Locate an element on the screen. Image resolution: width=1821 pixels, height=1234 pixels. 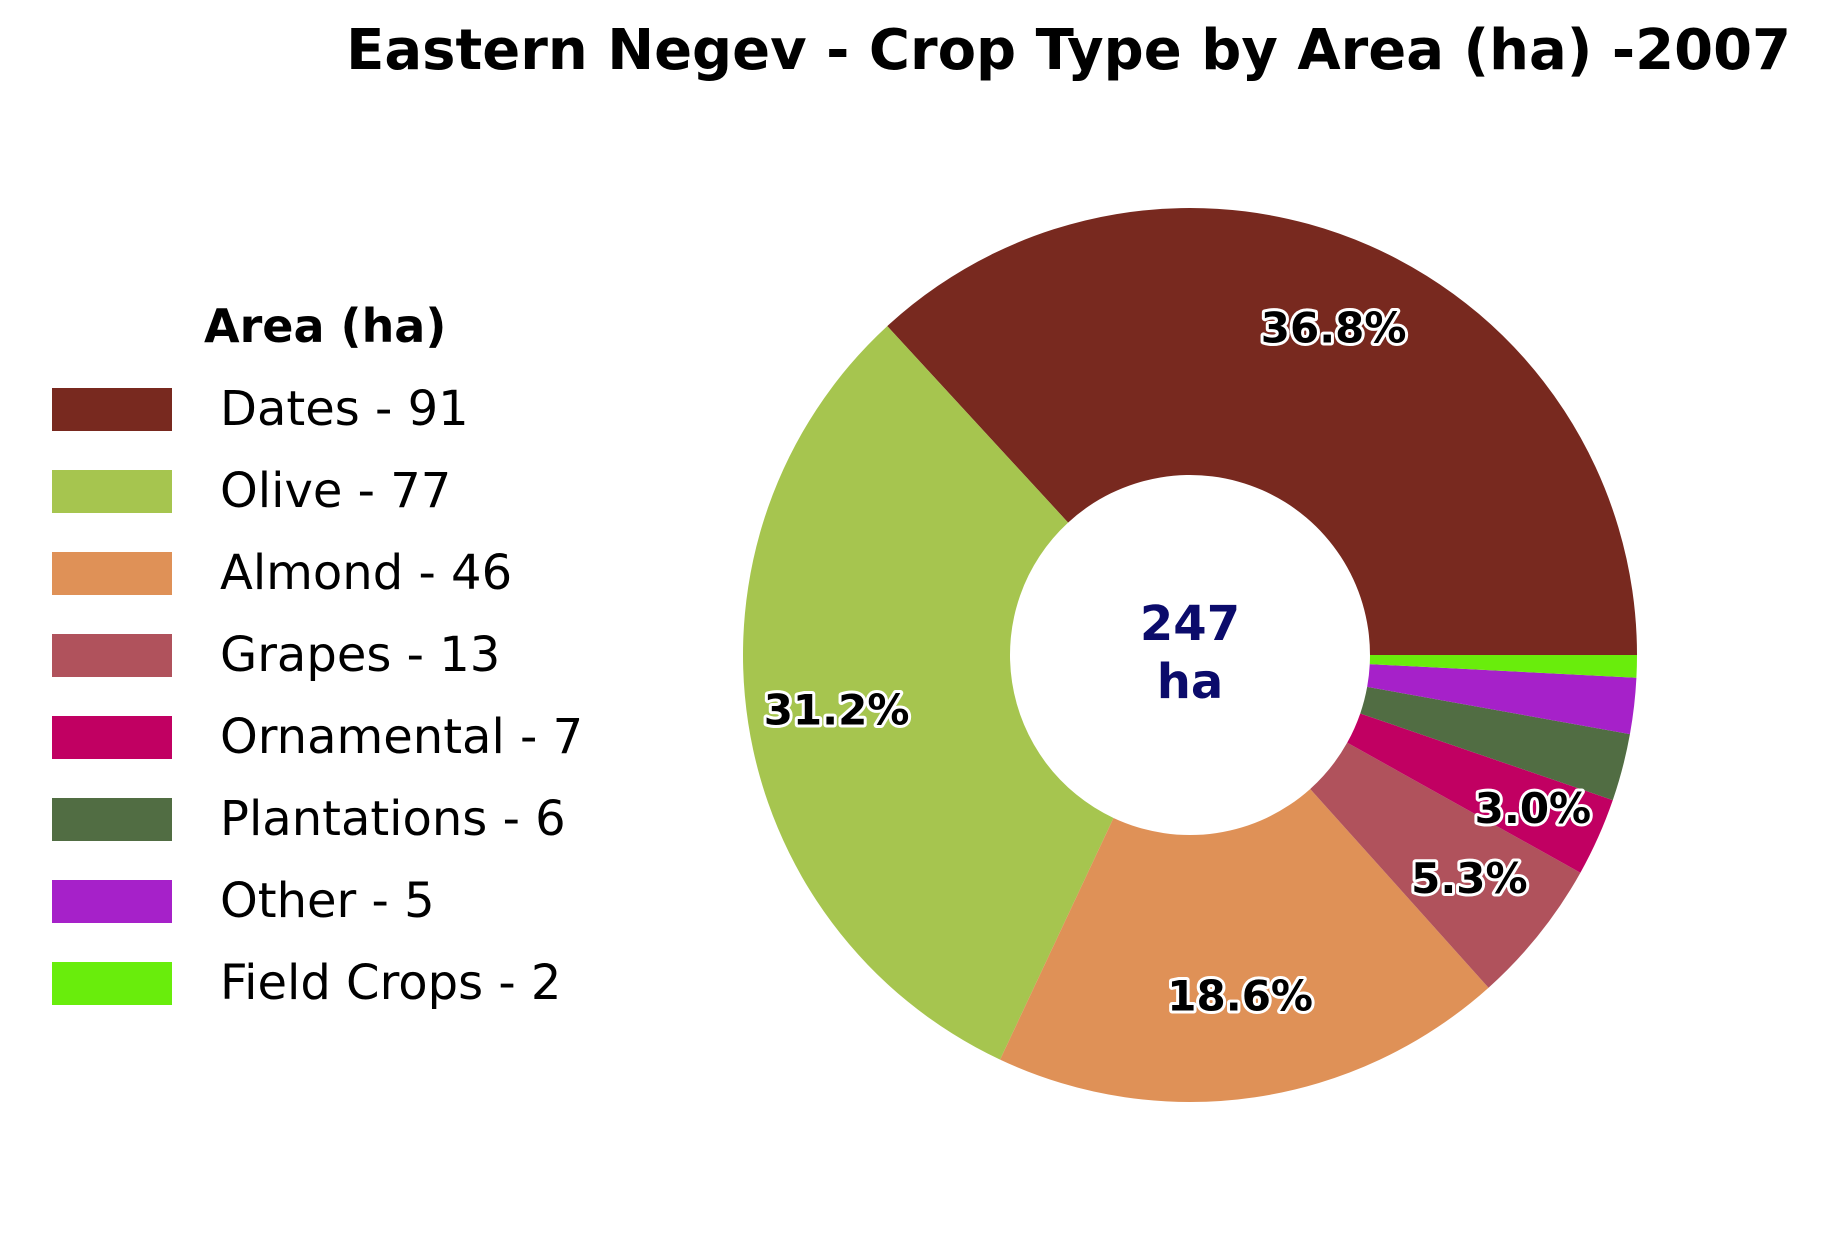
legend-item-ornamental: Ornamental - 7 is located at coordinates (317, 737).